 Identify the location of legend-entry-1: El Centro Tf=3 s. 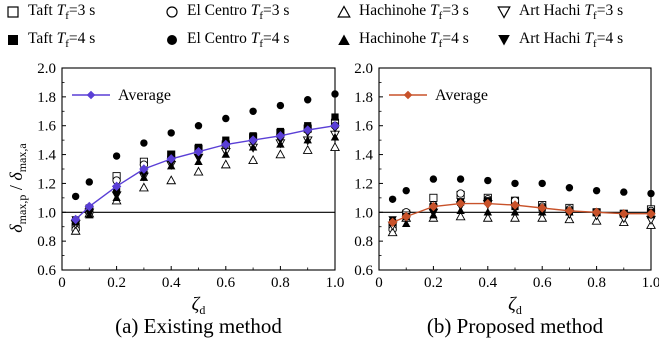
(227, 12).